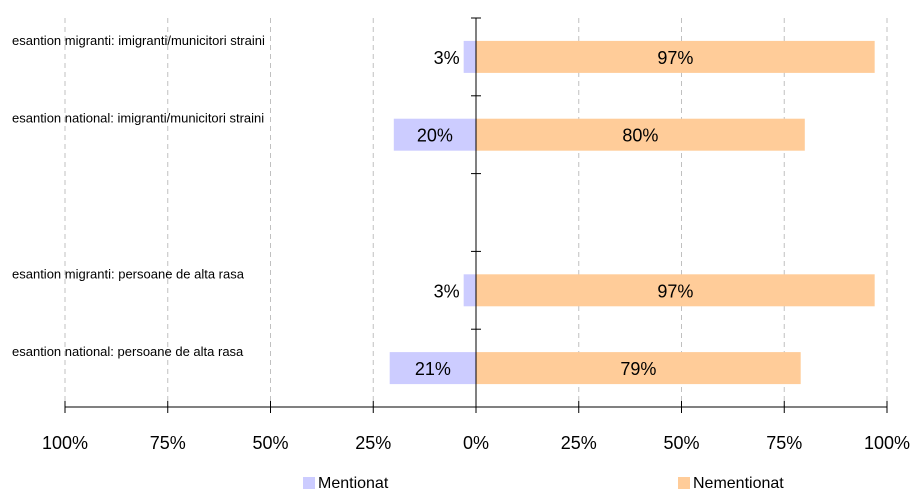  What do you see at coordinates (738, 483) in the screenshot?
I see `legend-label-nementionat: Nementionat` at bounding box center [738, 483].